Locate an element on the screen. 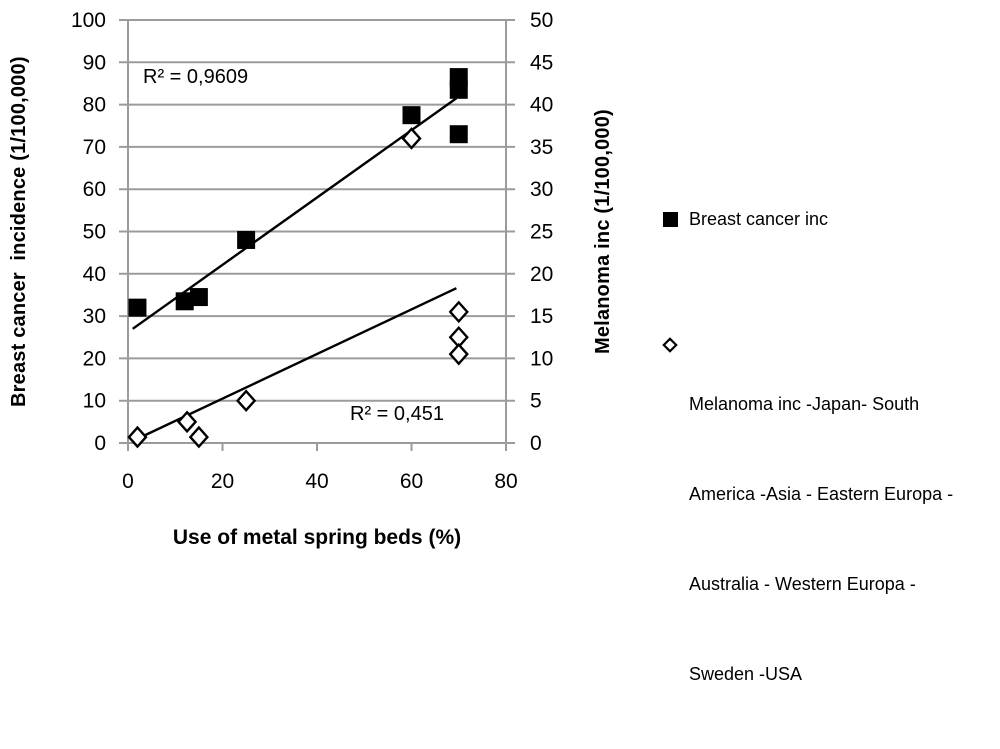 The height and width of the screenshot is (749, 1000). r2-annotation-breast: R² = 0,9609 is located at coordinates (196, 77).